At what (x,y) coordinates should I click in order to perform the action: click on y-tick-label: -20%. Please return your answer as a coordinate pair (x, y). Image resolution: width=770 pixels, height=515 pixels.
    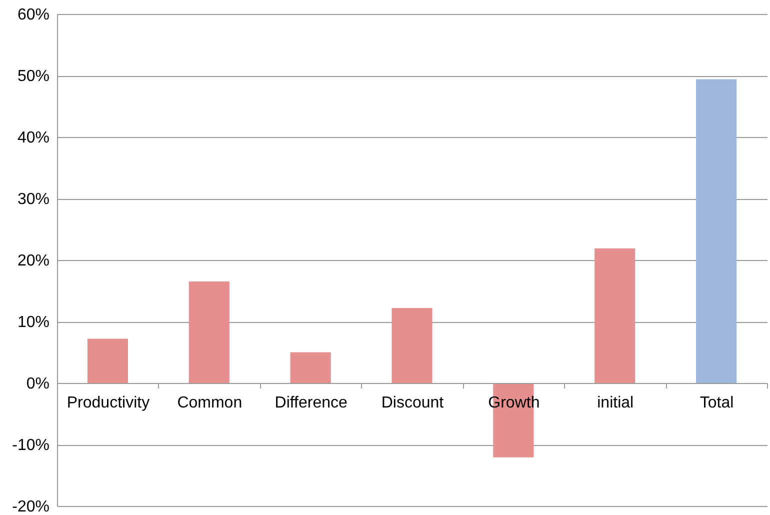
    Looking at the image, I should click on (31, 506).